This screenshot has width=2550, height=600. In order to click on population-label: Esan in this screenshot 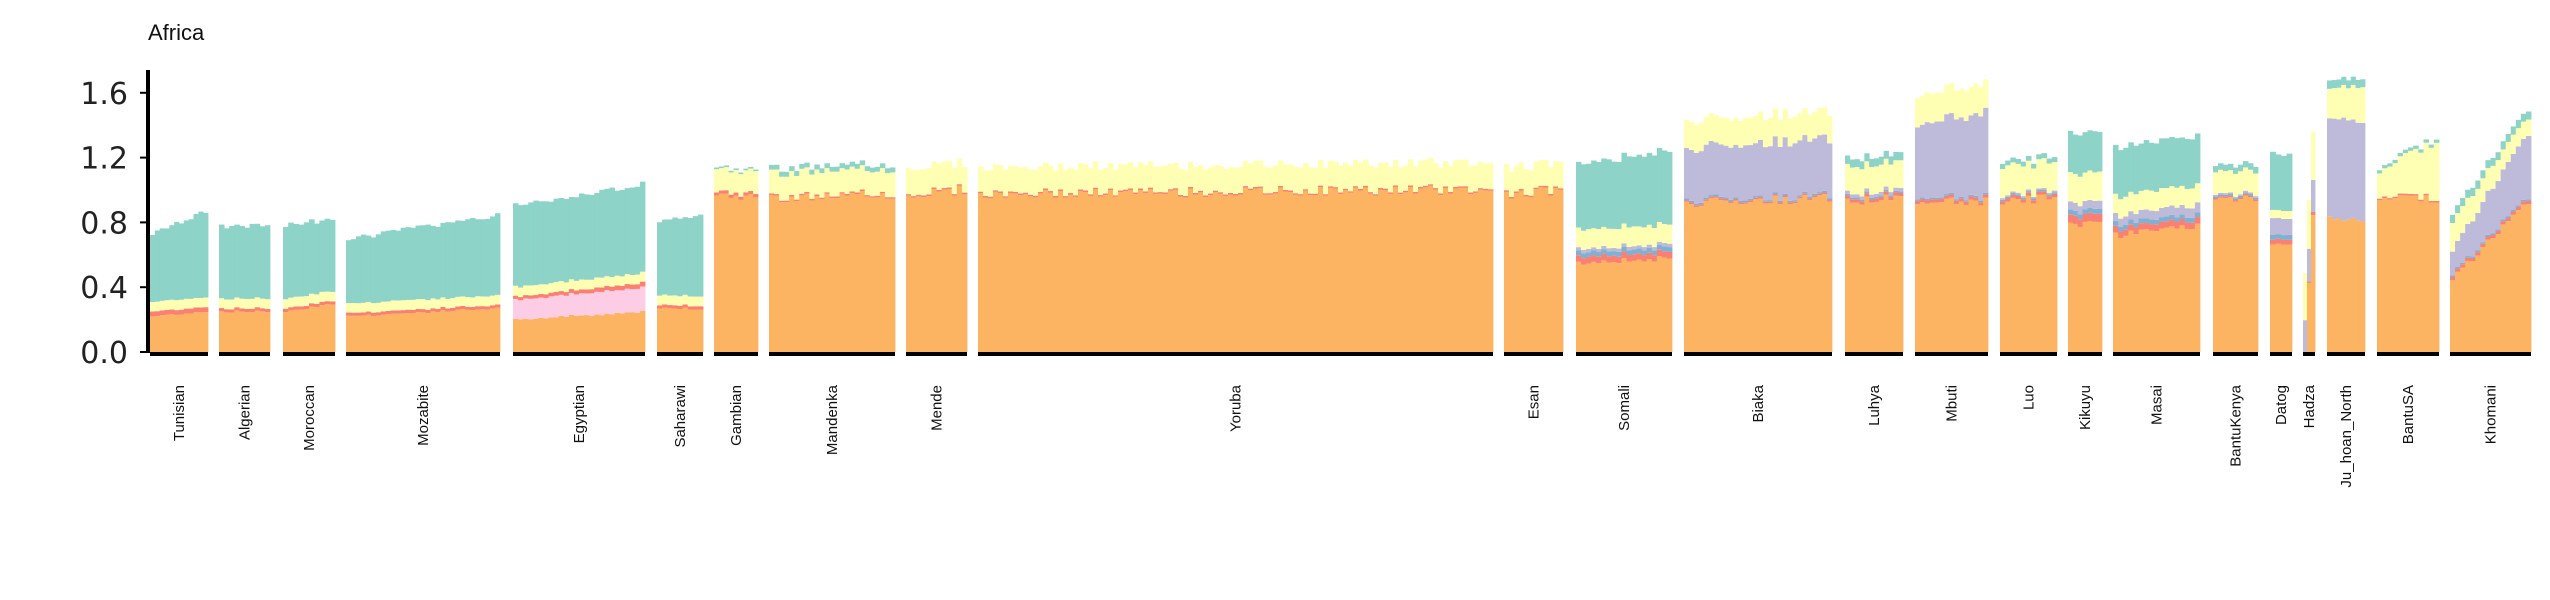, I will do `click(1534, 402)`.